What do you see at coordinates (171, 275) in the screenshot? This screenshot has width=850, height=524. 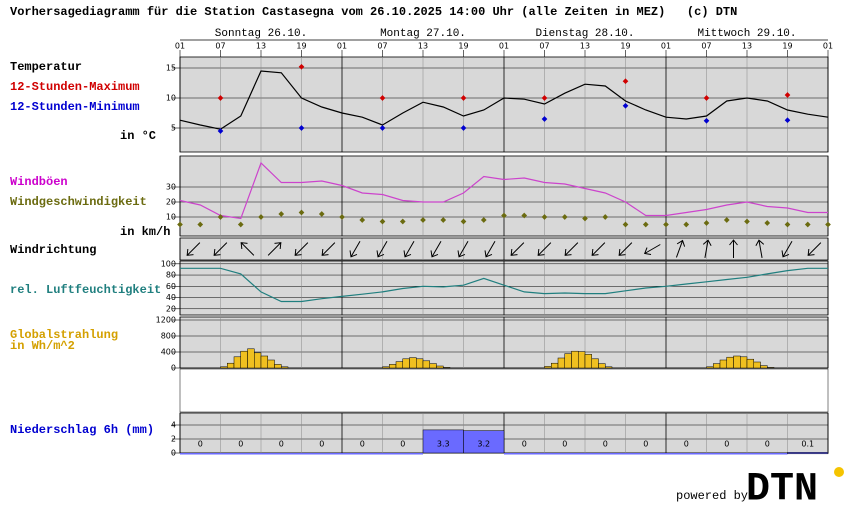 I see `y-tick-label: 80` at bounding box center [171, 275].